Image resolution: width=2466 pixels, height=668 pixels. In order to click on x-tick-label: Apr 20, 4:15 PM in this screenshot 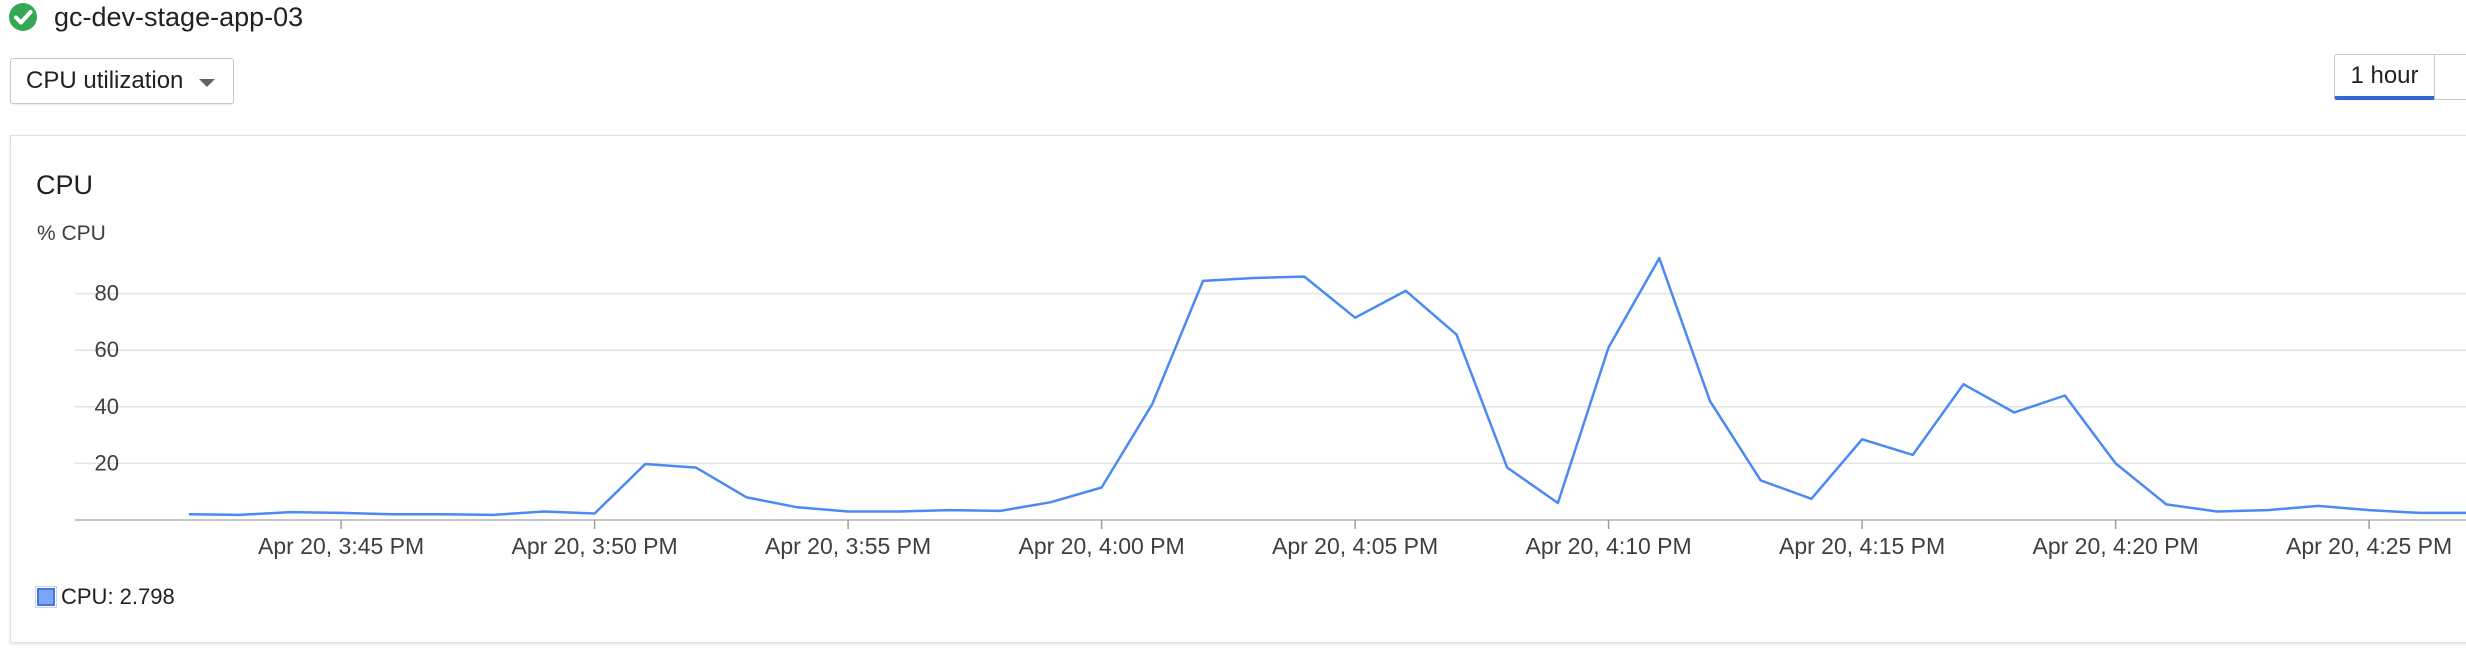, I will do `click(1862, 546)`.